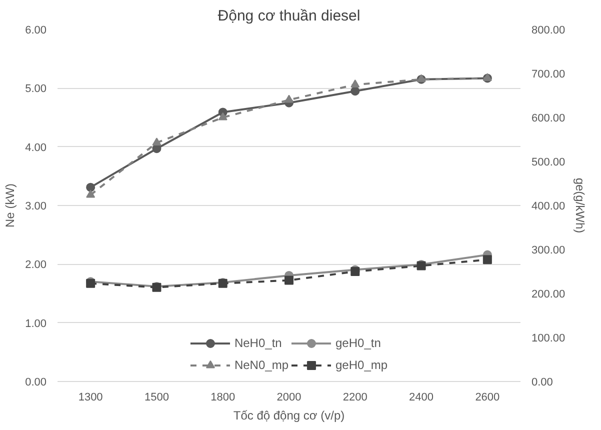 The width and height of the screenshot is (601, 430). I want to click on x-tick-label: 2000, so click(289, 398).